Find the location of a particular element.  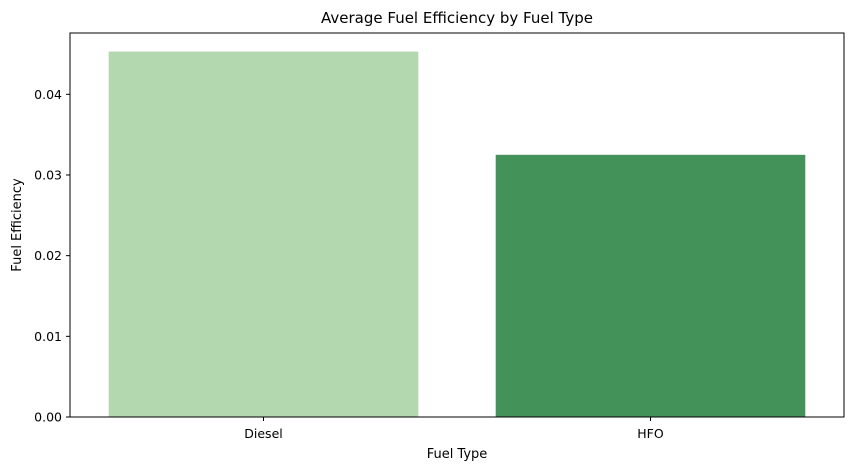

y-axis-ticks: 0.00 0.01 0.02 0.03 0.04 is located at coordinates (52, 256).